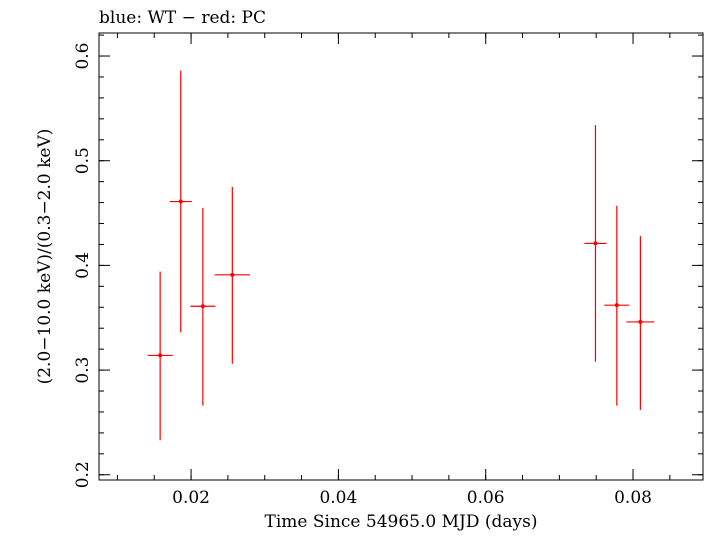 Image resolution: width=705 pixels, height=536 pixels. Describe the element at coordinates (45, 257) in the screenshot. I see `y-axis-label: (2.0−10.0 keV)/(0.3−2.0 keV)` at that location.